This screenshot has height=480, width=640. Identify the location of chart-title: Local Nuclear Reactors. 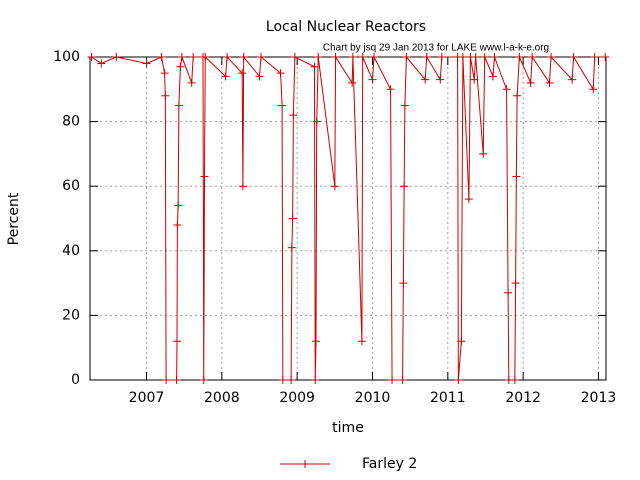
(346, 27).